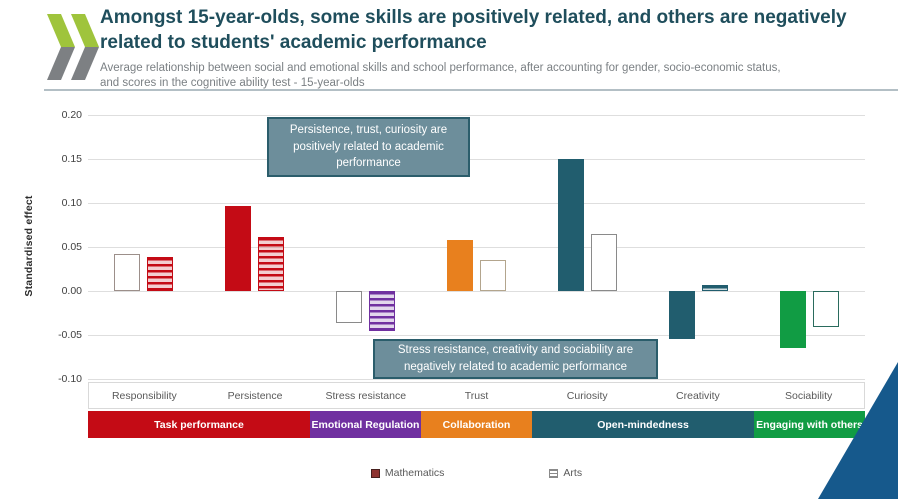 The image size is (898, 499). Describe the element at coordinates (476, 379) in the screenshot. I see `gridline--0.10` at that location.